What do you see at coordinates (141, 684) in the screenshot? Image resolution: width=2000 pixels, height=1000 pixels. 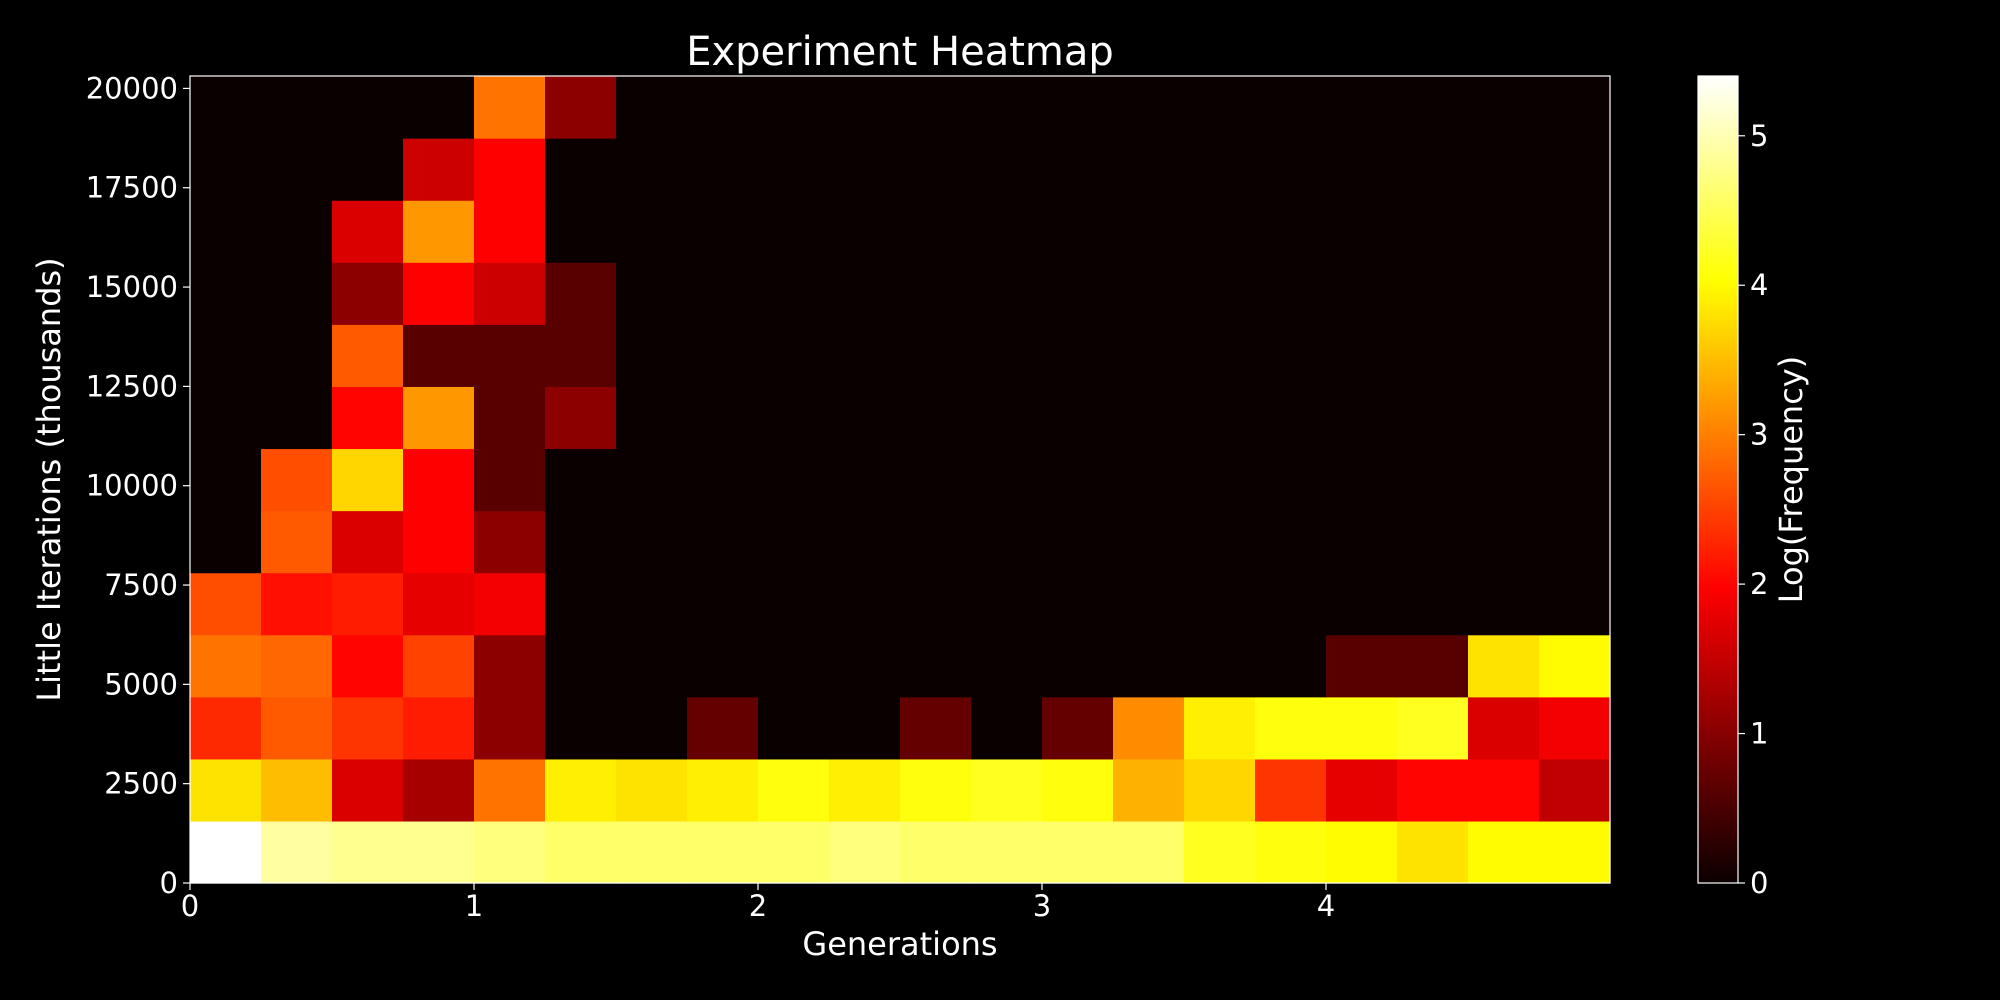 I see `y-tick-label: 5000` at bounding box center [141, 684].